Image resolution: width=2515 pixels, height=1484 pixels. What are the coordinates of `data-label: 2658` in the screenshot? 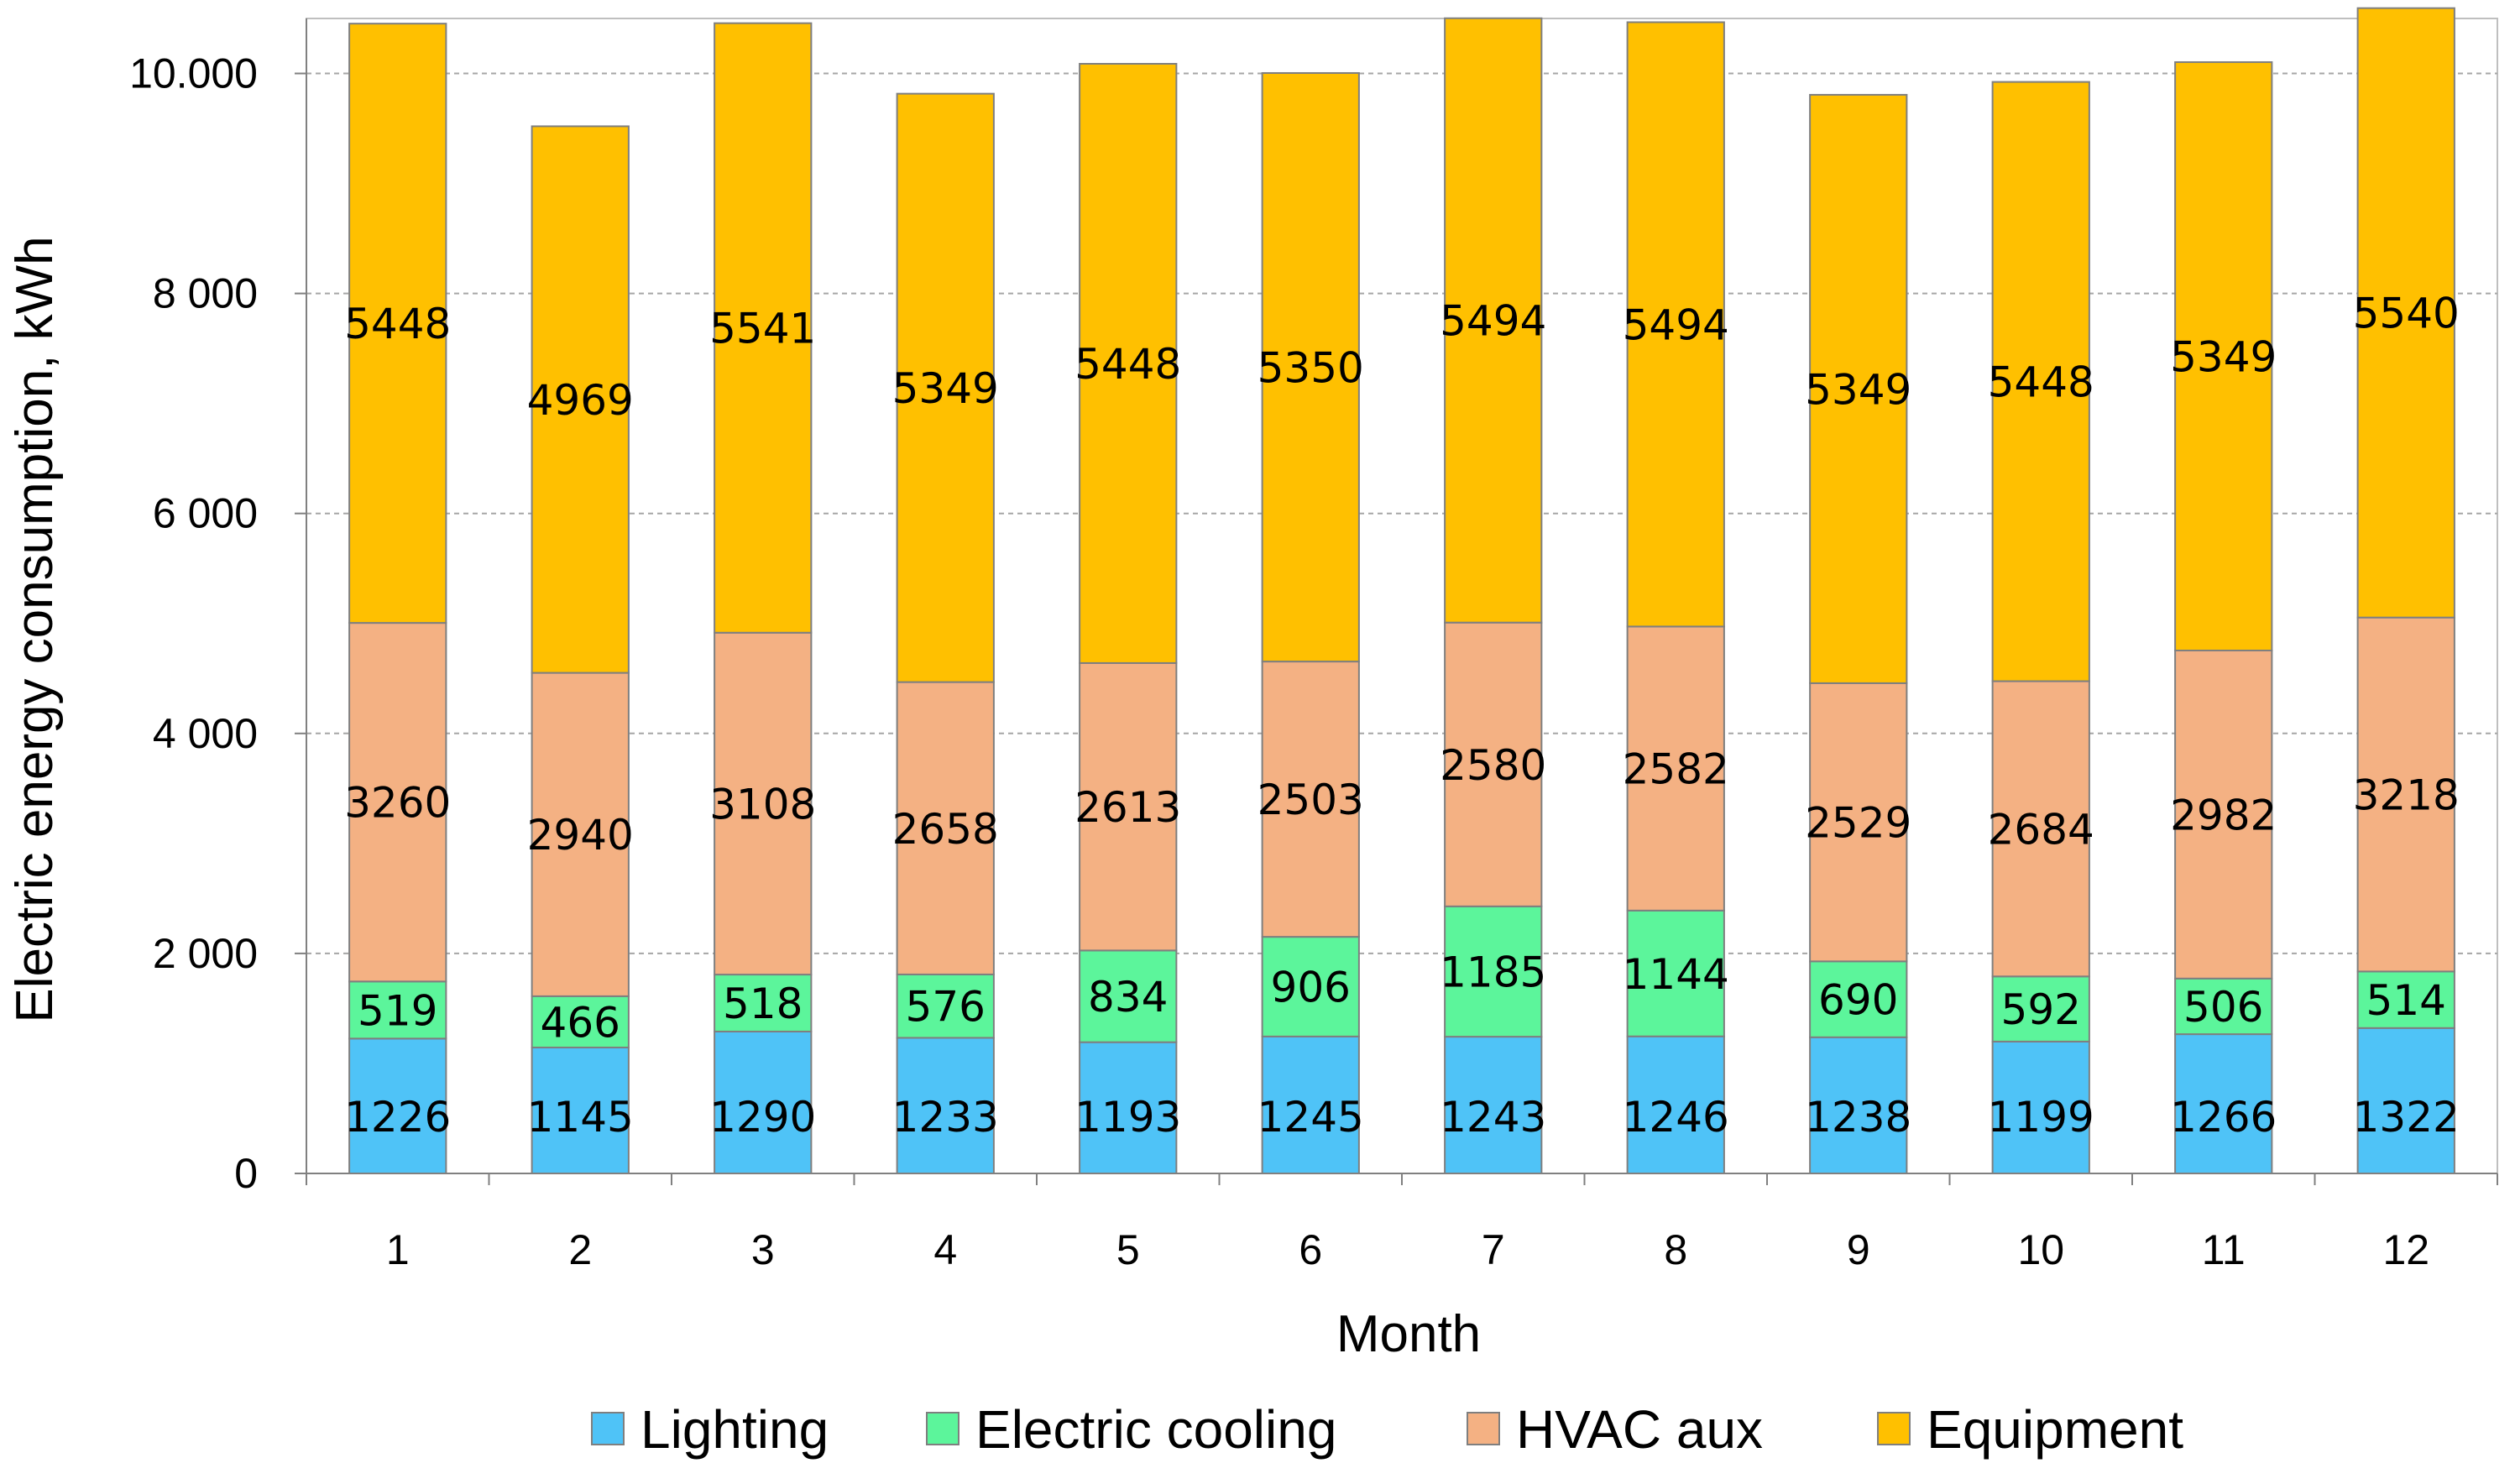 It's located at (945, 829).